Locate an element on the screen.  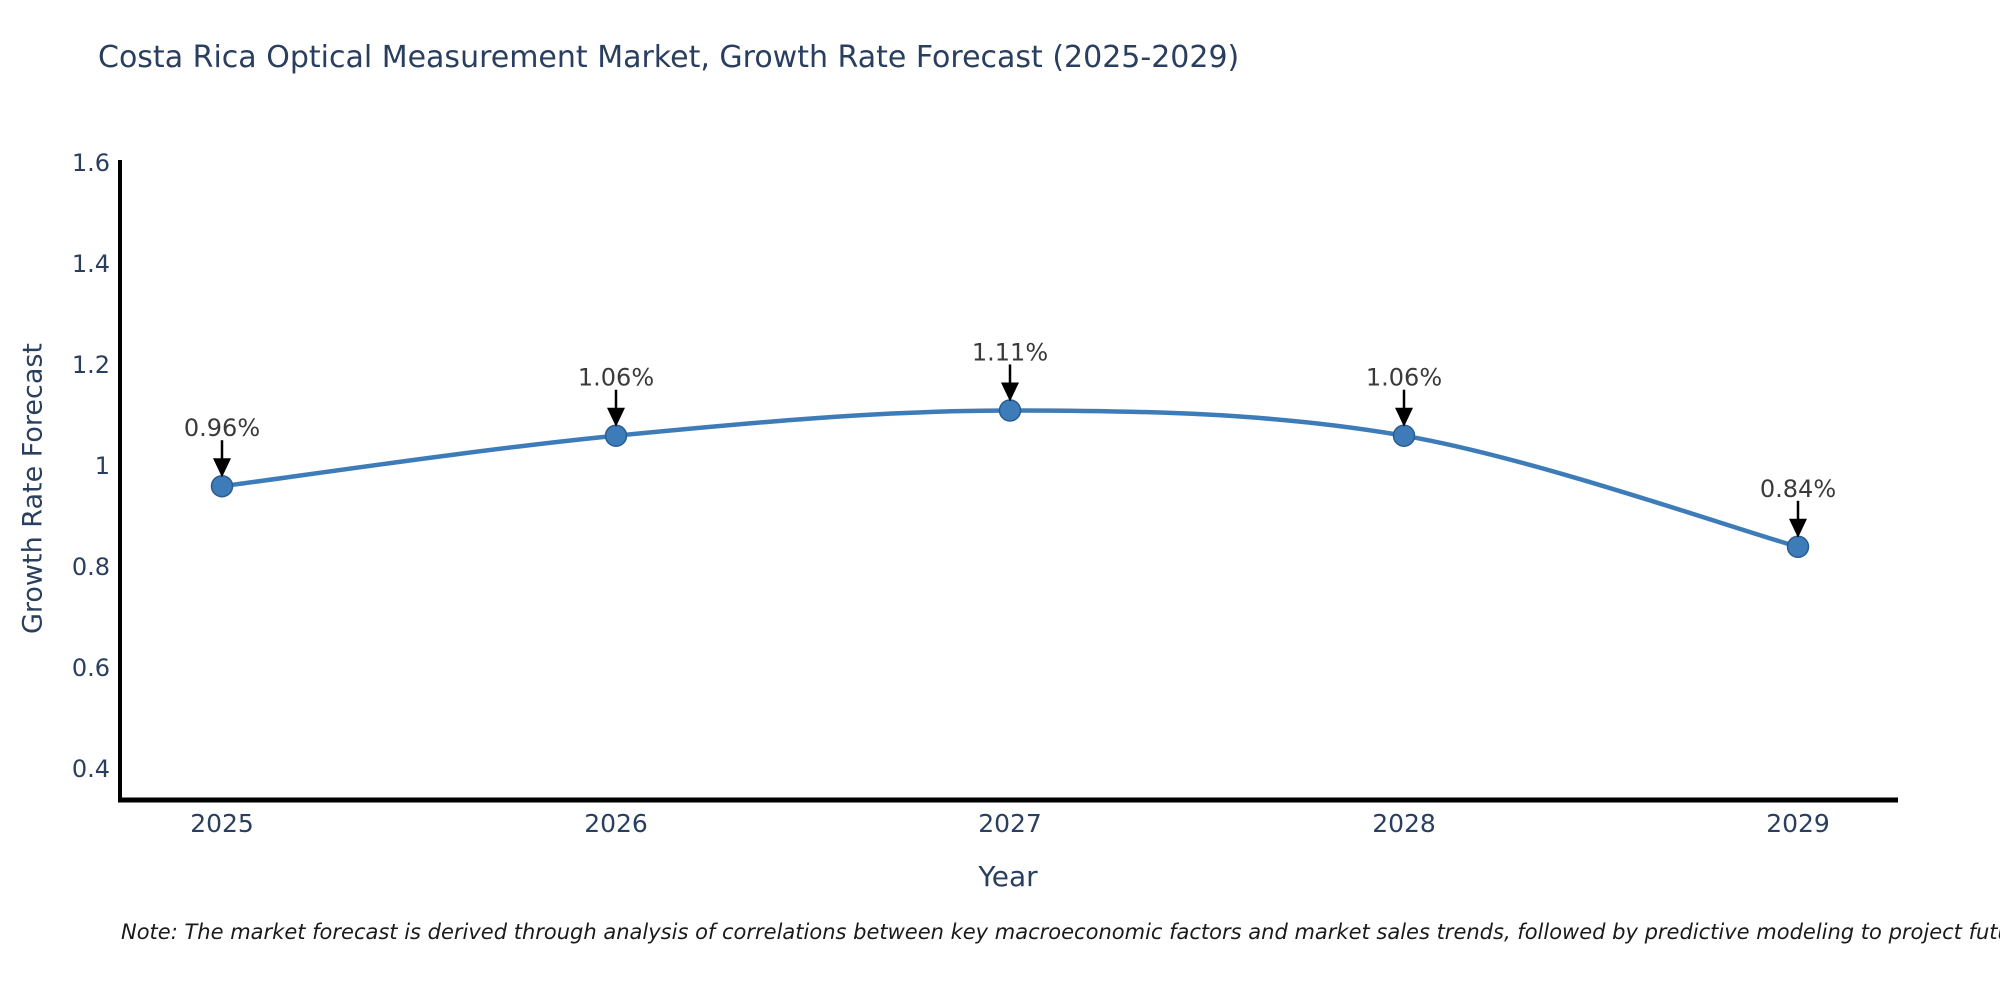
x-tick-label: 2025 is located at coordinates (222, 823).